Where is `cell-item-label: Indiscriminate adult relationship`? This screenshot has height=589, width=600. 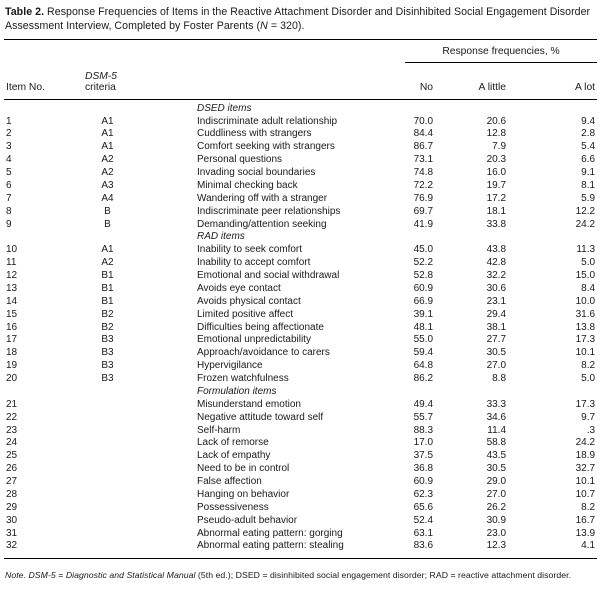
cell-item-label: Indiscriminate adult relationship is located at coordinates (267, 121).